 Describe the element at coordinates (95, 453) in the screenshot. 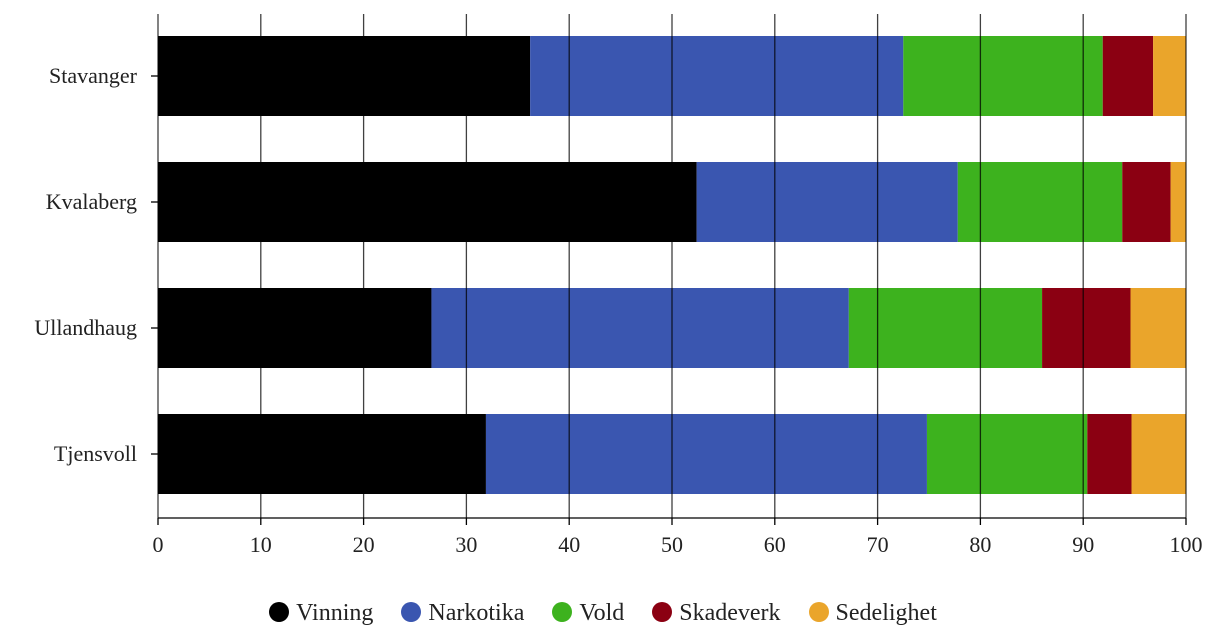

I see `category-label-tjensvoll: Tjensvoll` at that location.